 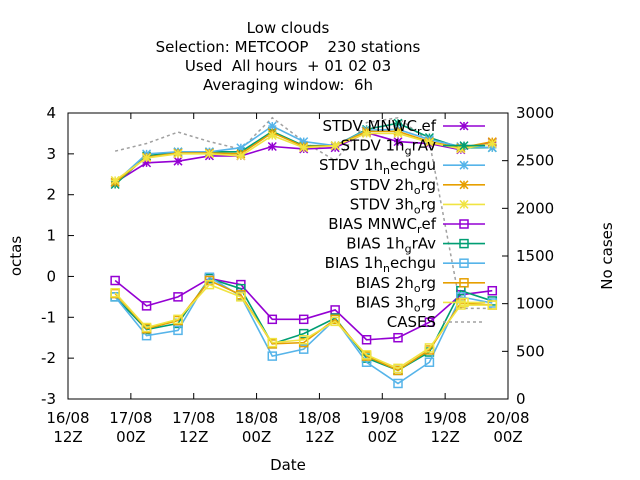 I want to click on x-tick-label-date: 19/08, so click(x=445, y=418).